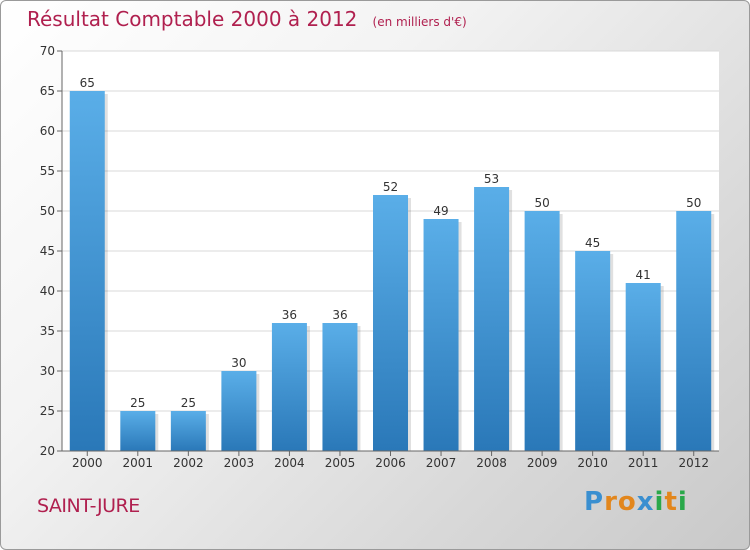 The image size is (750, 550). Describe the element at coordinates (643, 367) in the screenshot. I see `bar-2011` at that location.